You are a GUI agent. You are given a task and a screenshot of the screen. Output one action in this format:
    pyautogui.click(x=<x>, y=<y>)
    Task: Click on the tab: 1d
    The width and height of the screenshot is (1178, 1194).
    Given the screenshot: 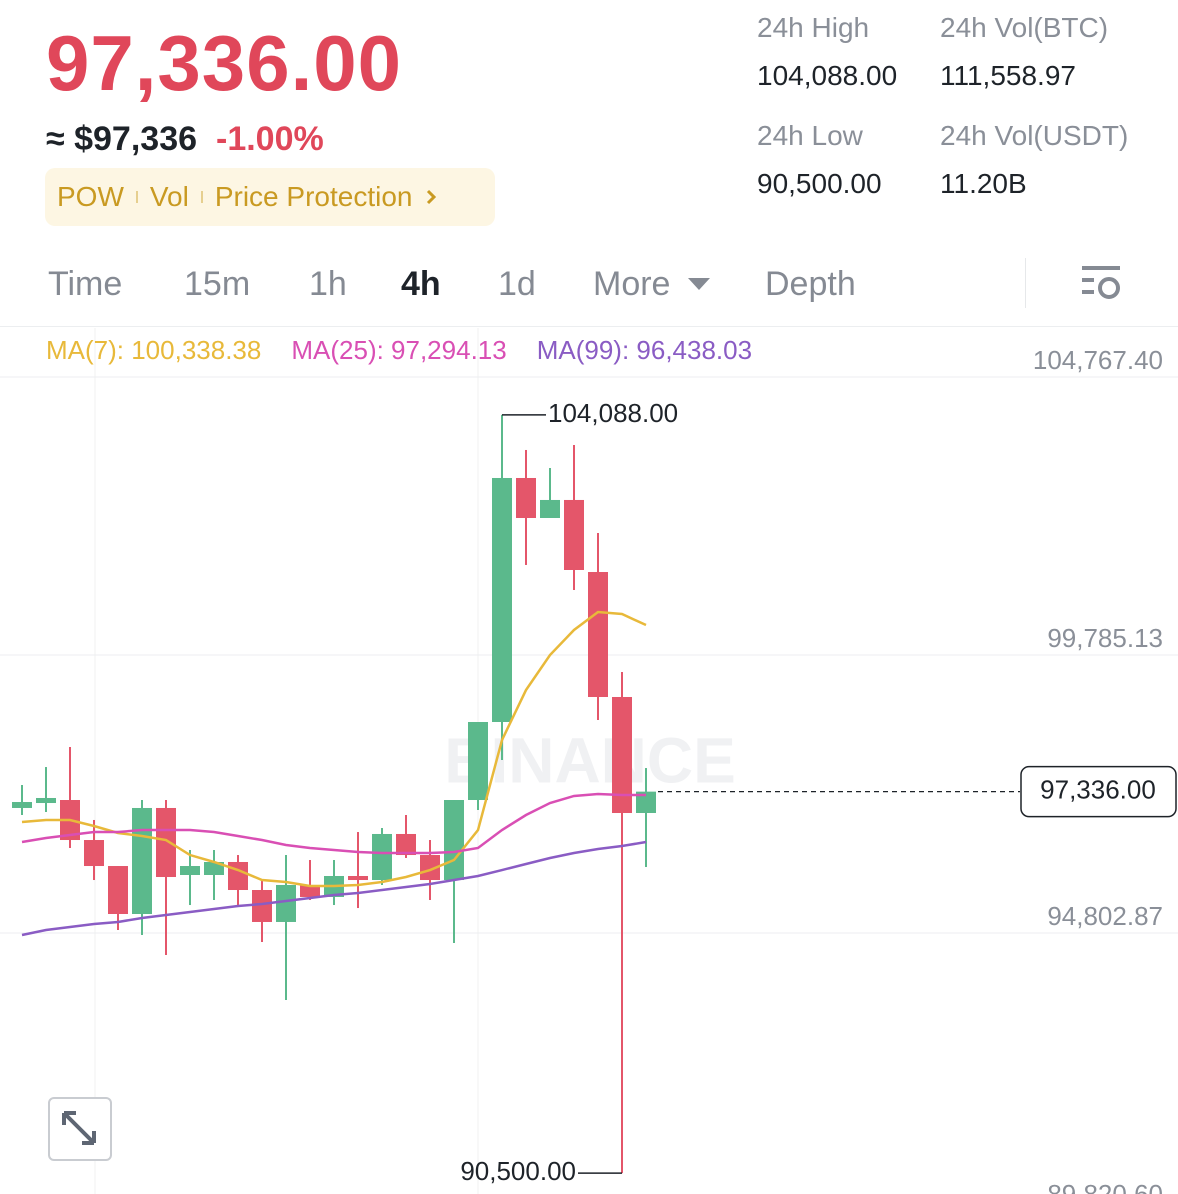 What is the action you would take?
    pyautogui.click(x=517, y=284)
    